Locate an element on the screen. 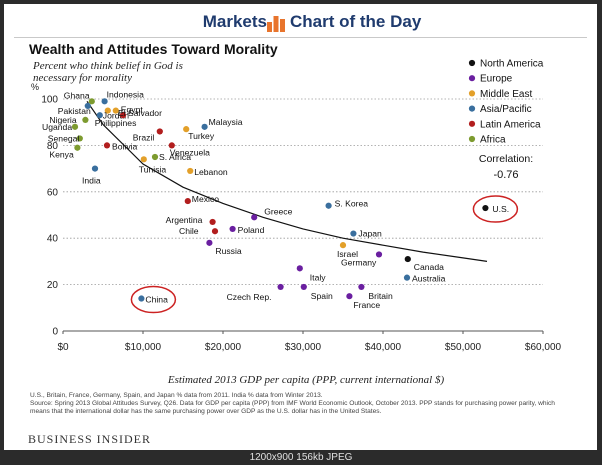 The image size is (602, 465). point-label-pakistan: Pakistan is located at coordinates (74, 111).